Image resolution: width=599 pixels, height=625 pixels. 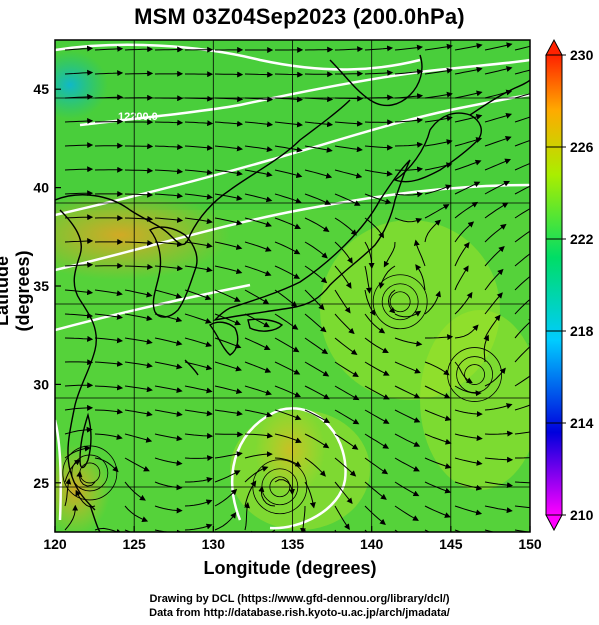 What do you see at coordinates (223, 338) in the screenshot?
I see `coastline-kyushu` at bounding box center [223, 338].